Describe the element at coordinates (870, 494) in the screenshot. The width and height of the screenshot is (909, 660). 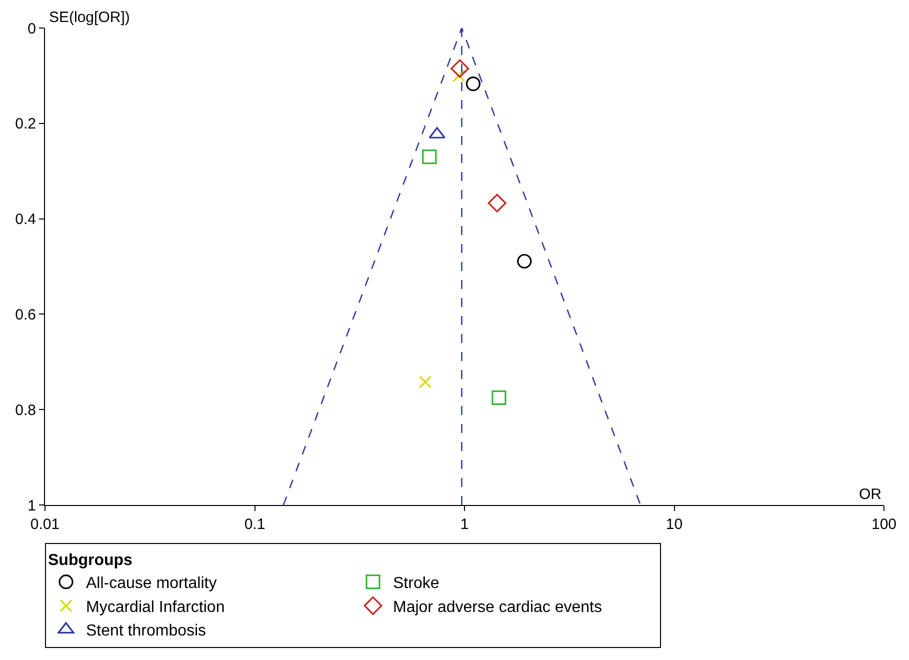
I see `x-axis-title: OR` at that location.